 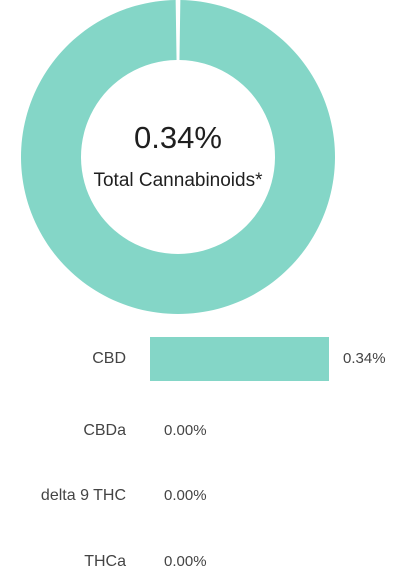 I want to click on value-label-cbda: 0.00%, so click(x=185, y=430).